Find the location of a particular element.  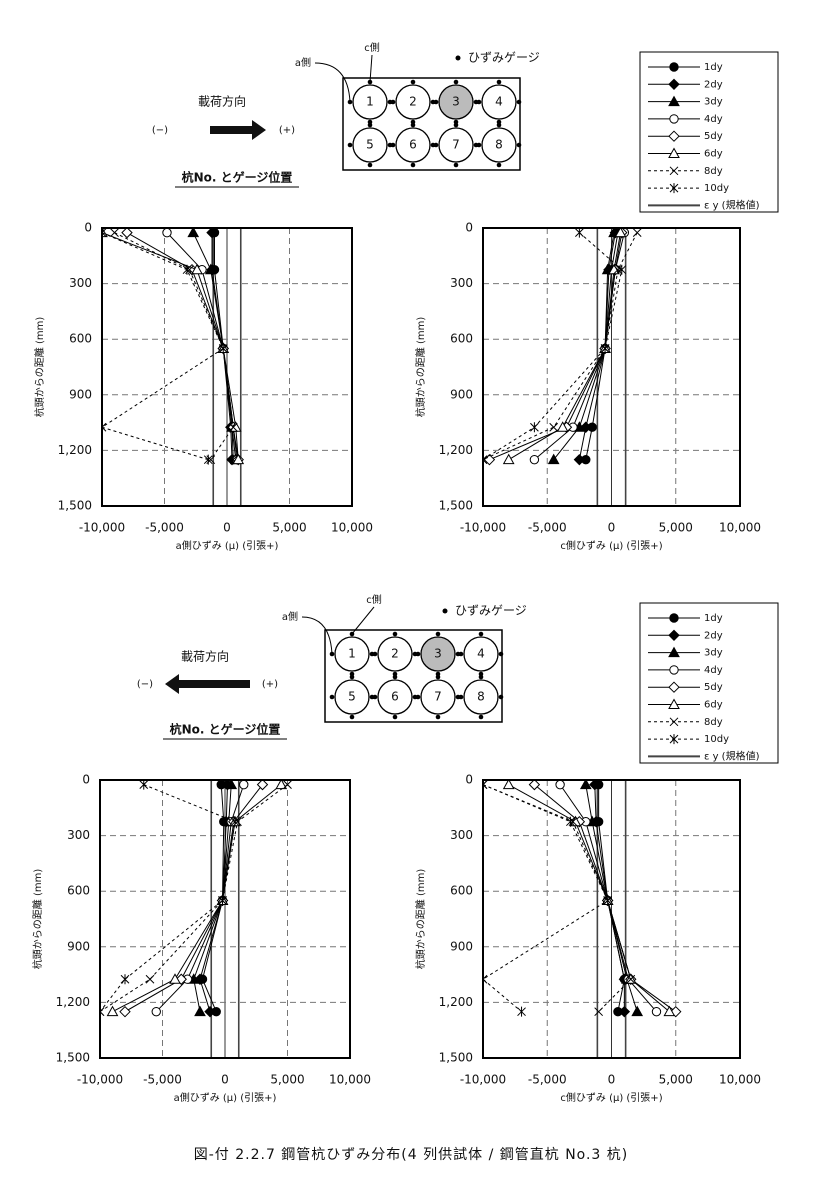

figure-caption: 図-付 2.2.7 鋼管杭ひずみ分布(4 列供試体 / 鋼管直杭 No.3 杭) is located at coordinates (411, 1154).